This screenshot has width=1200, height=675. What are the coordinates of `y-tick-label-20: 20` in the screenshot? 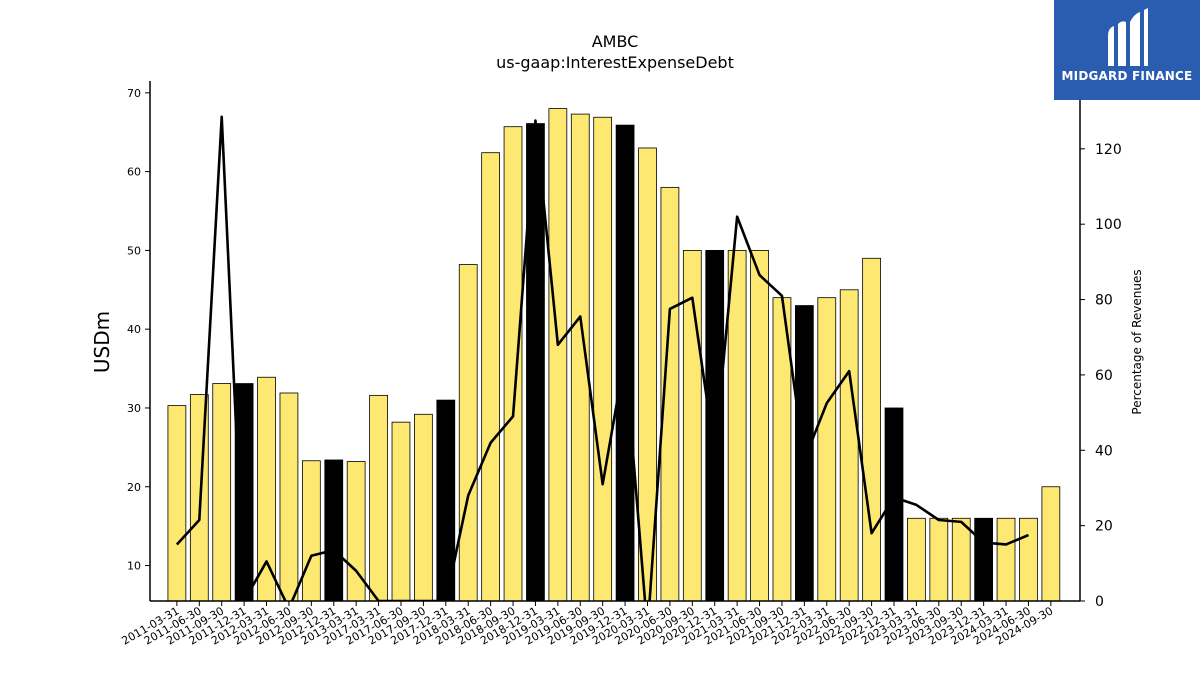 It's located at (134, 487).